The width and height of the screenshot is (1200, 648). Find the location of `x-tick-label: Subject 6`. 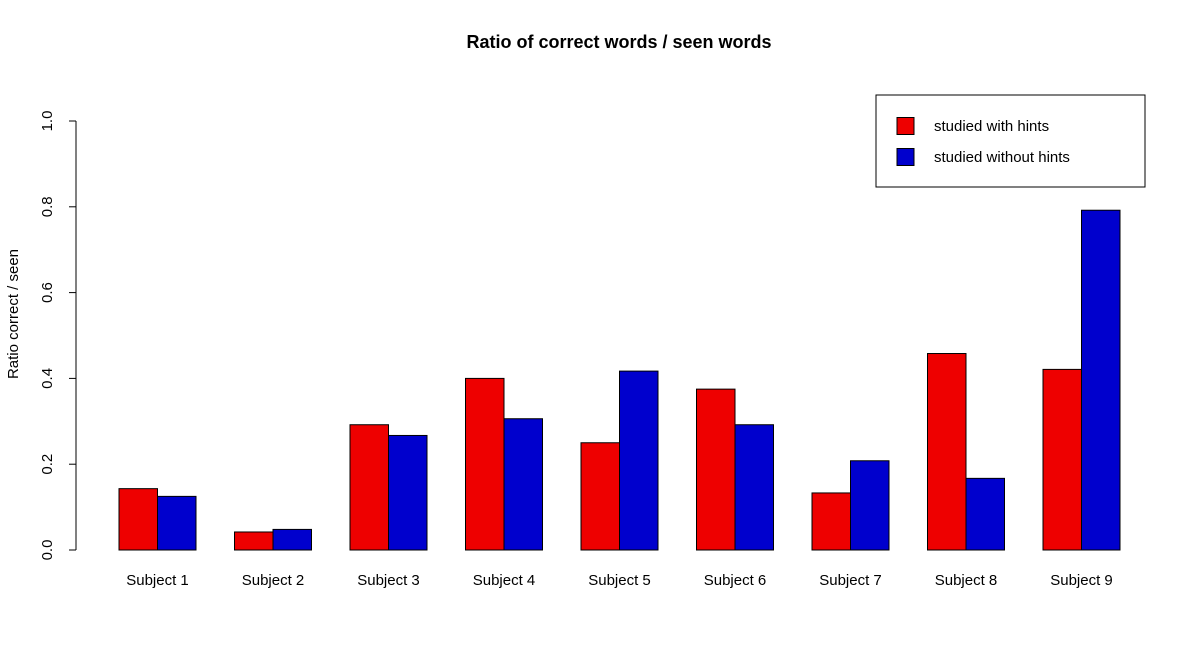

x-tick-label: Subject 6 is located at coordinates (735, 580).